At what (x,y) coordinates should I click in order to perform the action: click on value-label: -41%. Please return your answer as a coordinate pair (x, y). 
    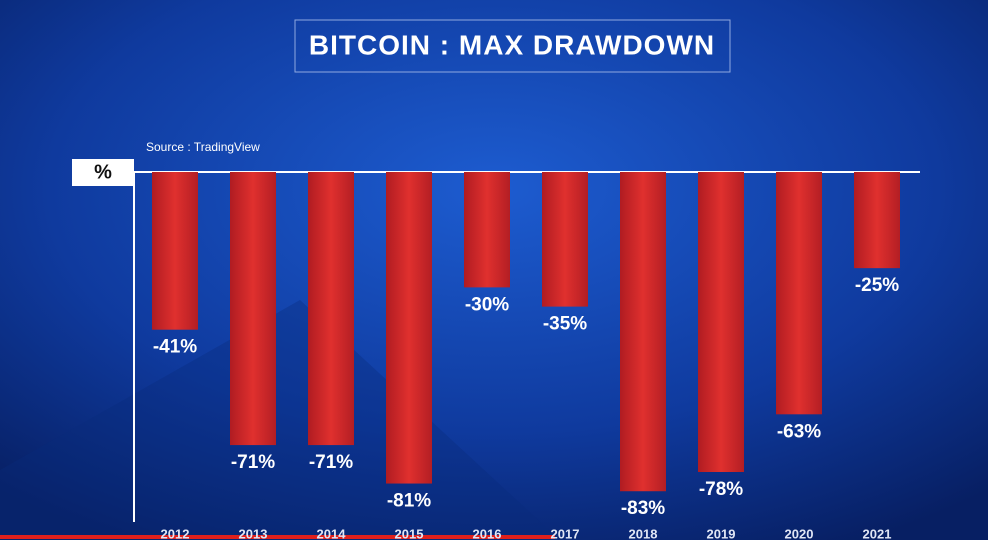
    Looking at the image, I should click on (175, 347).